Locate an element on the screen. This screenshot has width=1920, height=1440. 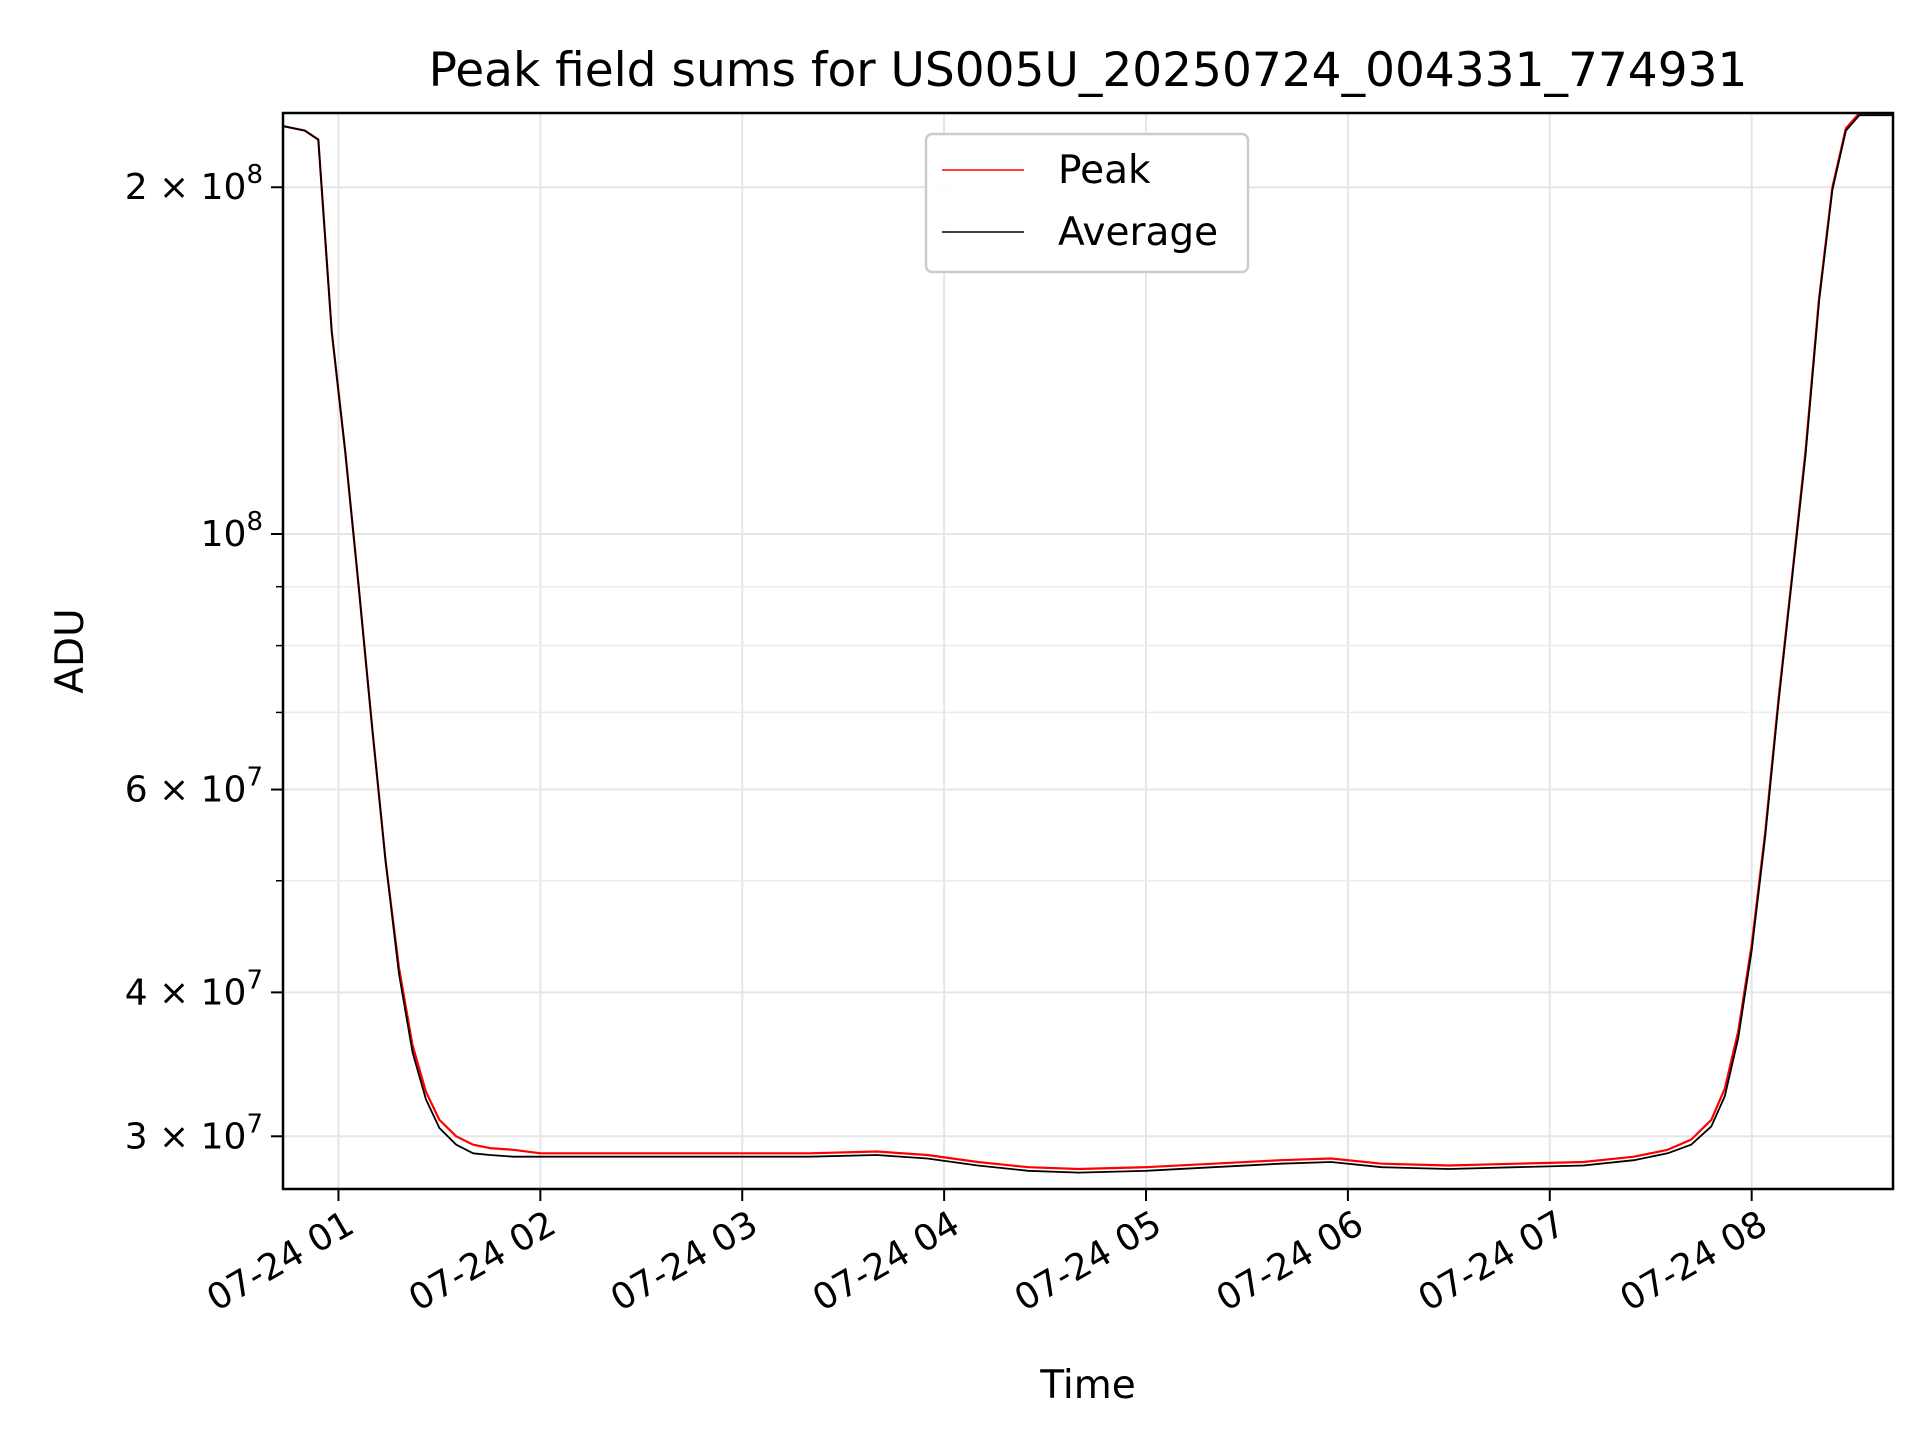
x-tick-label: 07-24 08 is located at coordinates (1694, 1261).